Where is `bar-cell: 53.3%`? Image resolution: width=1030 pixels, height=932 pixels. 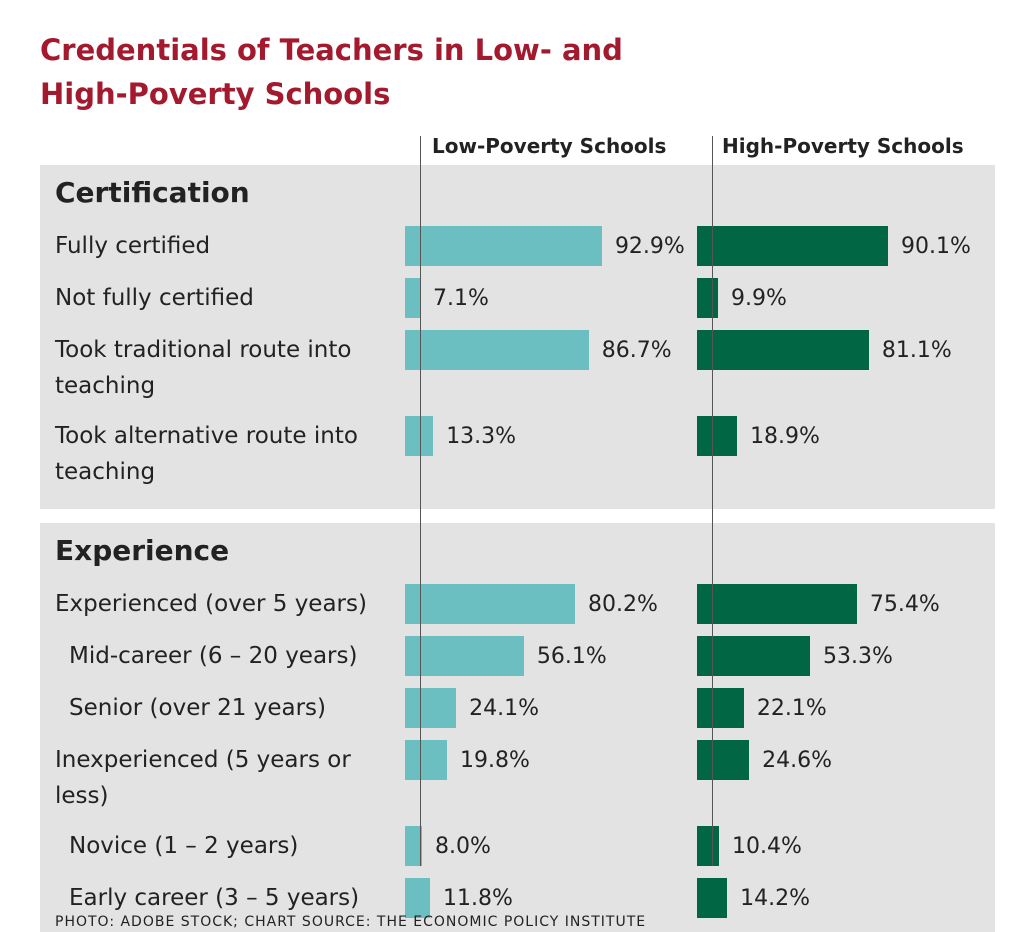
bar-cell: 53.3% is located at coordinates (843, 656).